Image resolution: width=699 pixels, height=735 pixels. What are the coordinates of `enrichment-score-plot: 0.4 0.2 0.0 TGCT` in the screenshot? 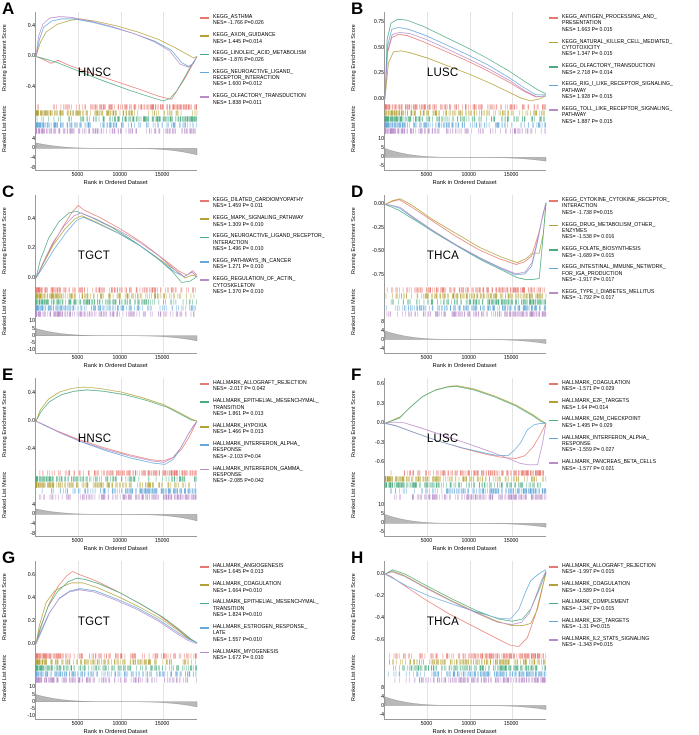 It's located at (113, 241).